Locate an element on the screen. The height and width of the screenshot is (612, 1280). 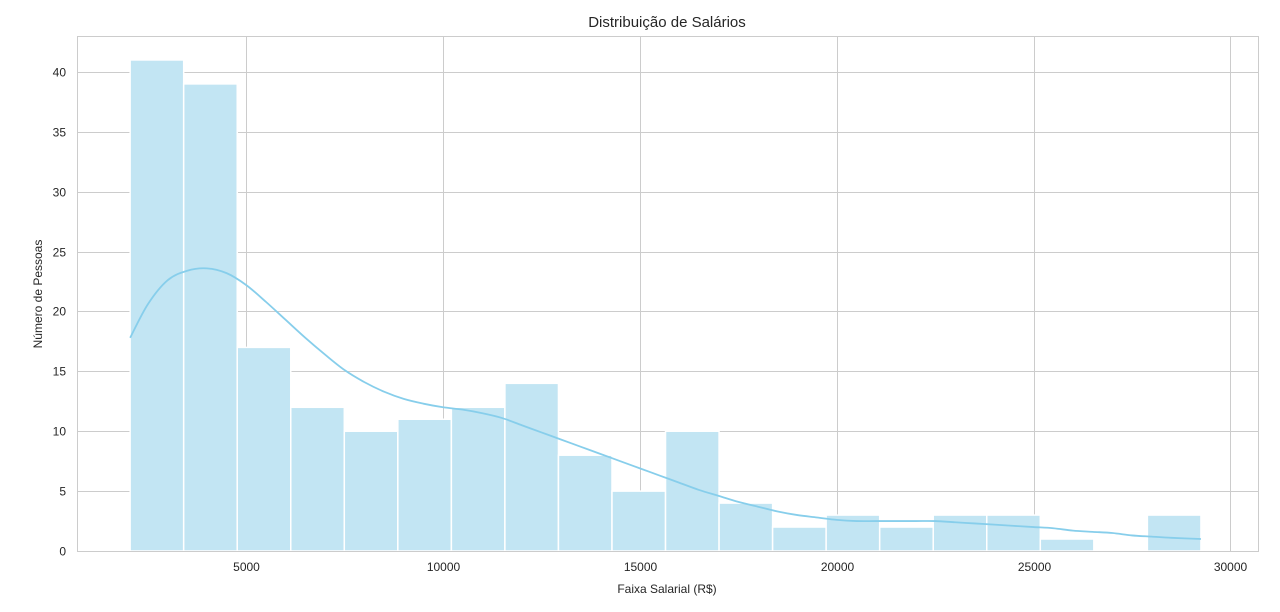
x-tick-label: 30000 is located at coordinates (1231, 567).